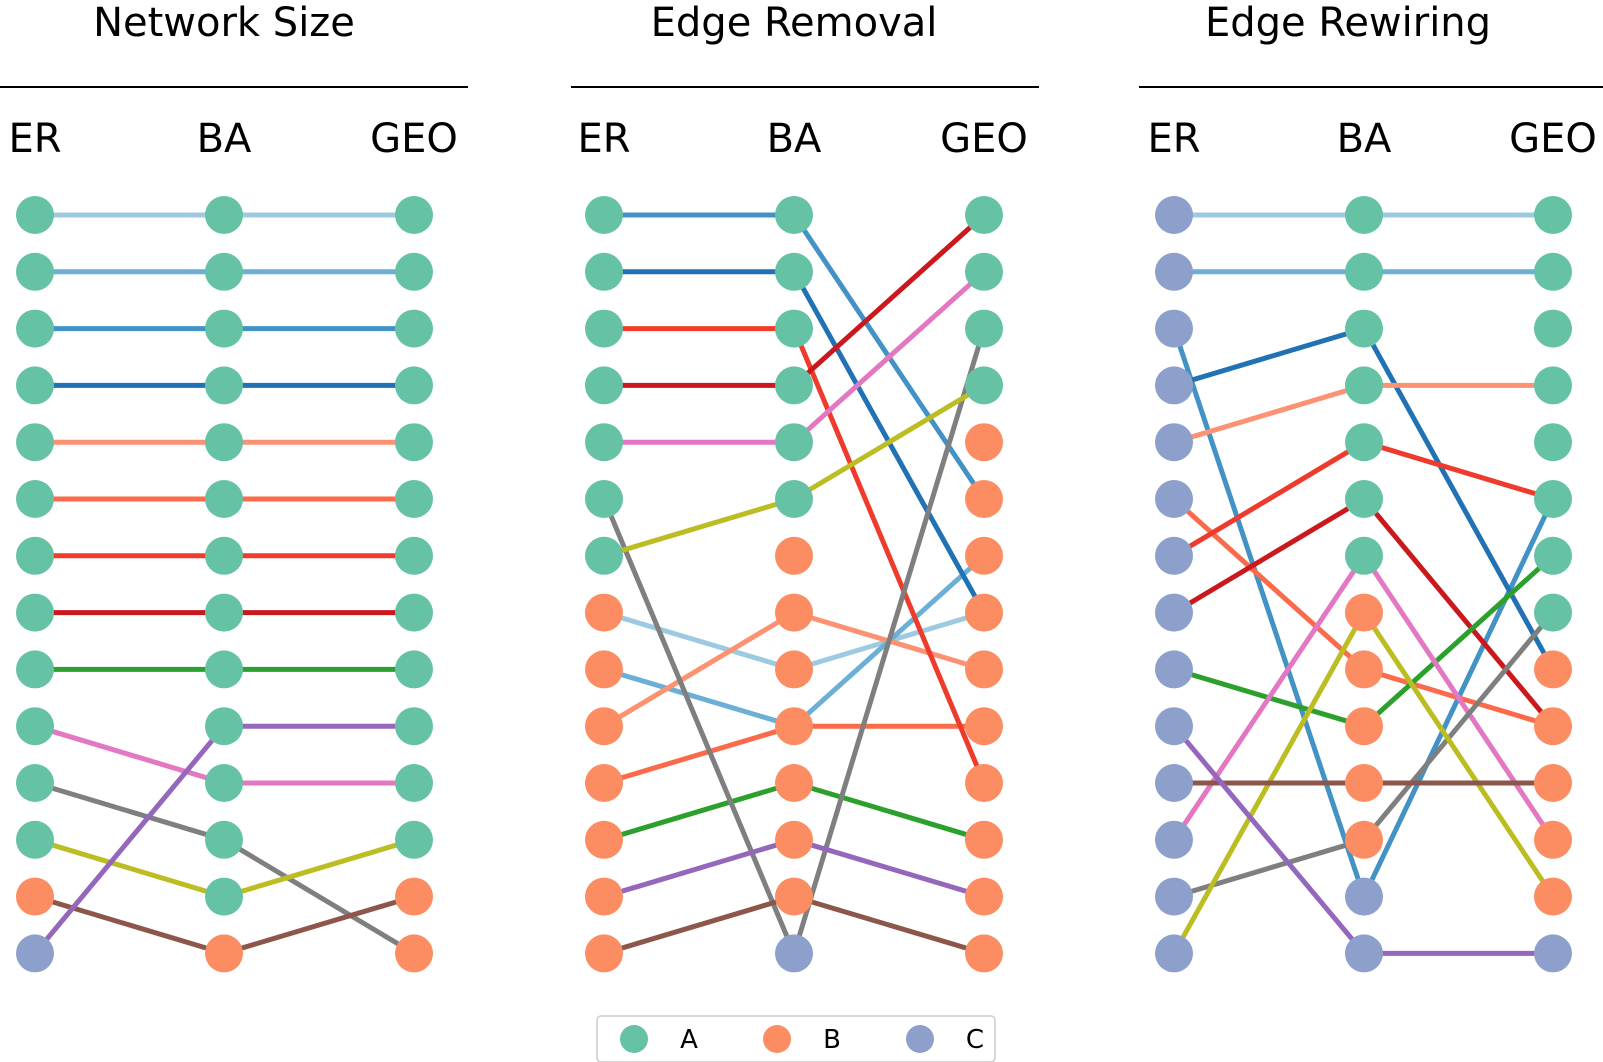  I want to click on group-title: Network Size, so click(224, 23).